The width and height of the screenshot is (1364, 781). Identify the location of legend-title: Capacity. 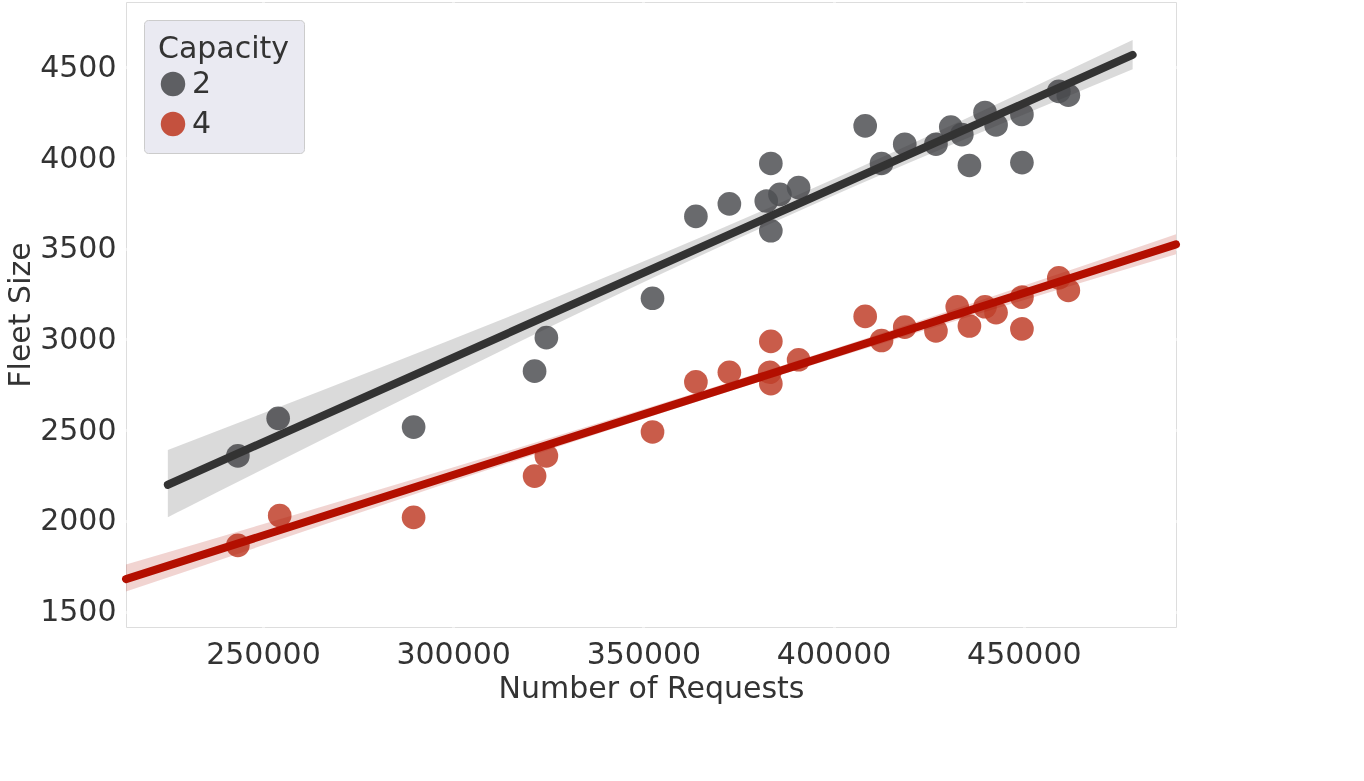
(224, 47).